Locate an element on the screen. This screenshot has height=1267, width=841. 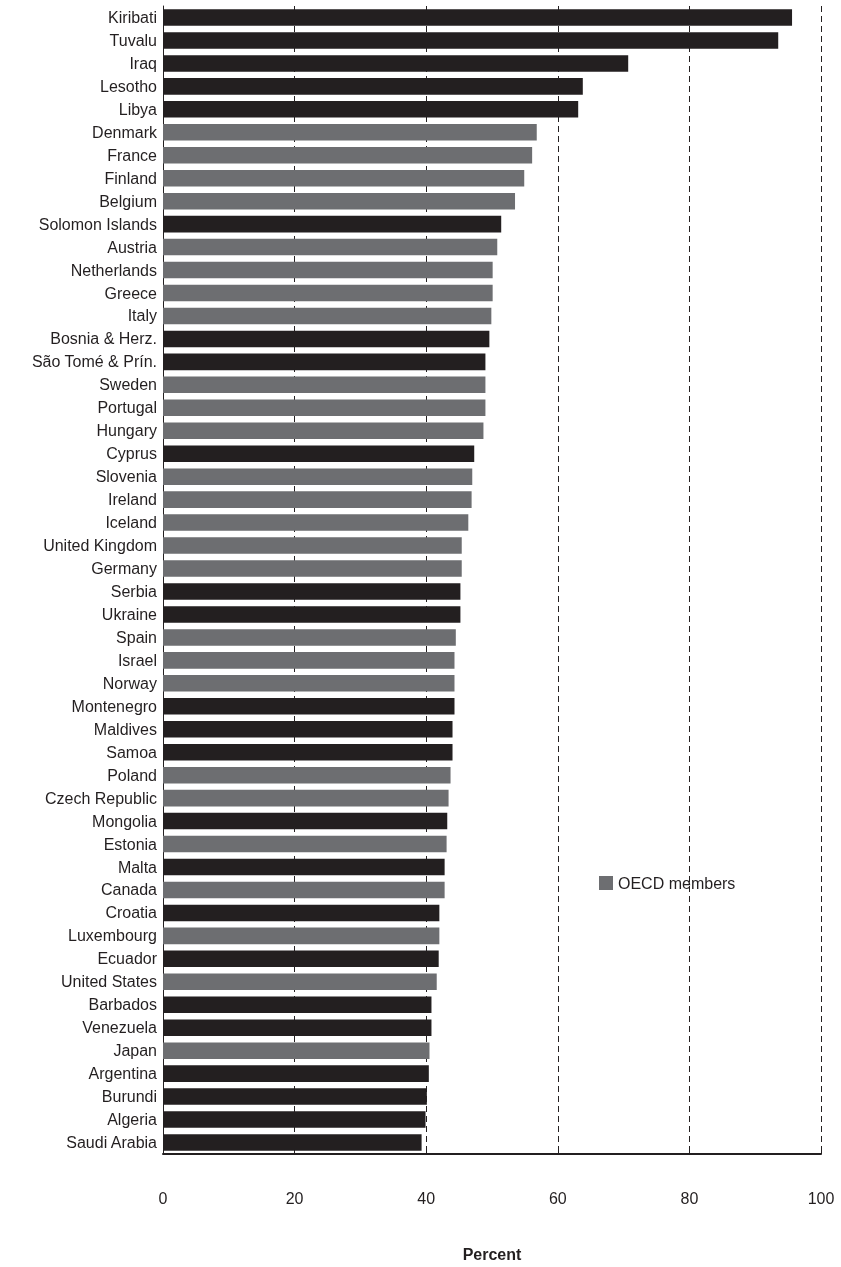
y-tick-label: Ireland is located at coordinates (132, 500).